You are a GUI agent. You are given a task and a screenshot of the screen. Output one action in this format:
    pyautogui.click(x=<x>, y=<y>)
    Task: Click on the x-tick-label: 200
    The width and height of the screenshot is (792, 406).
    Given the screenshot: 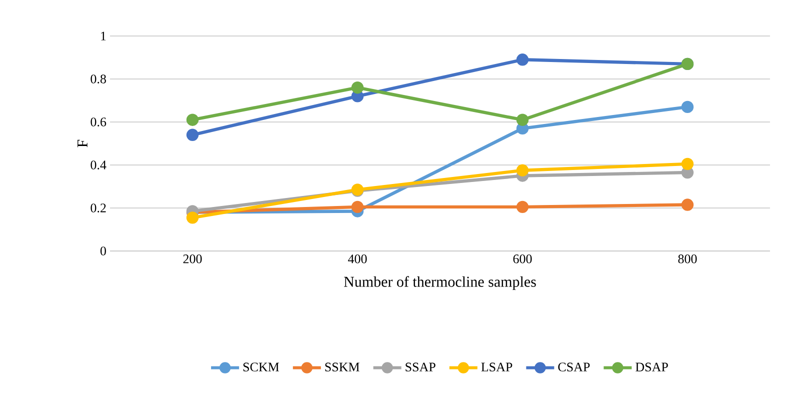 What is the action you would take?
    pyautogui.click(x=192, y=259)
    